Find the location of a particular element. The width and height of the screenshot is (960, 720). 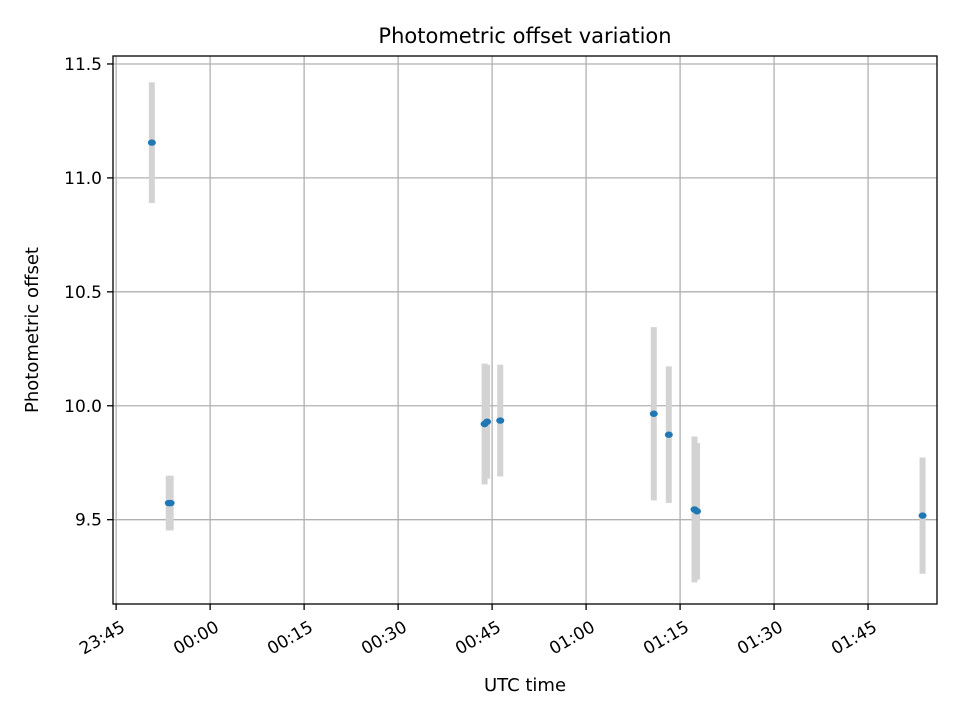

y-tick-label: 10.5 is located at coordinates (83, 293).